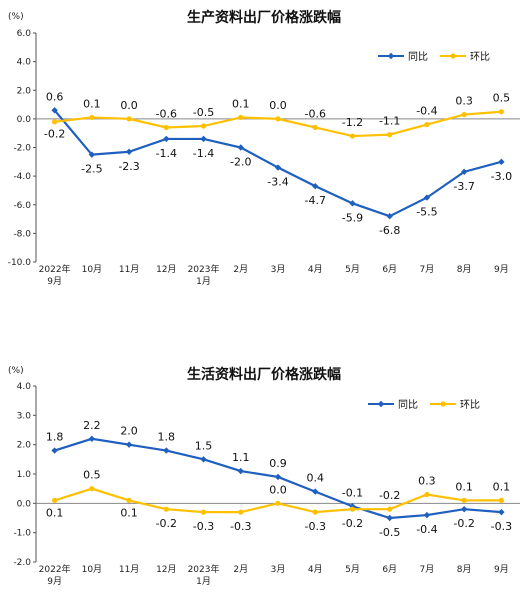 Image resolution: width=528 pixels, height=600 pixels. What do you see at coordinates (381, 404) in the screenshot?
I see `legend-marker-同比` at bounding box center [381, 404].